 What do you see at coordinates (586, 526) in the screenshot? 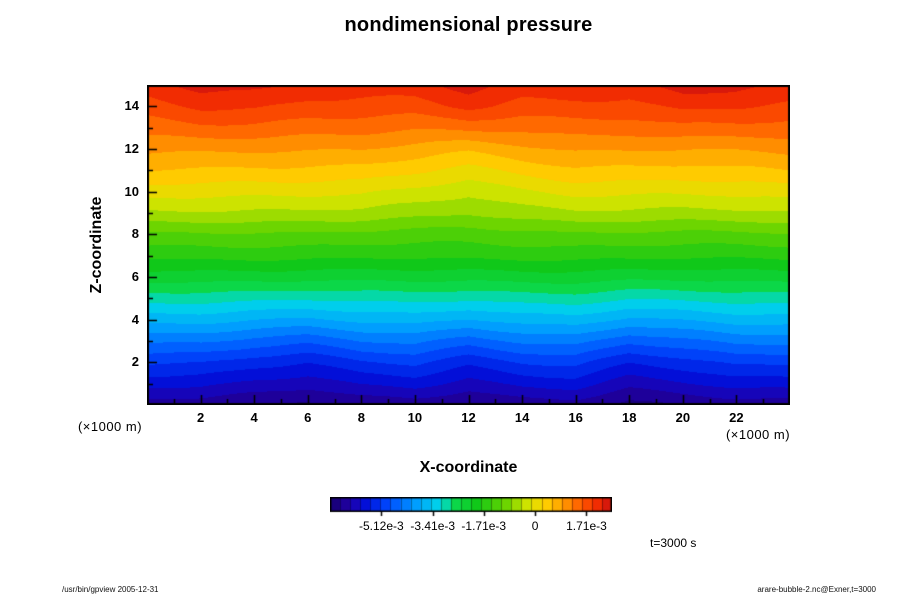
I see `colorbar-tick-label: 1.71e-3` at bounding box center [586, 526].